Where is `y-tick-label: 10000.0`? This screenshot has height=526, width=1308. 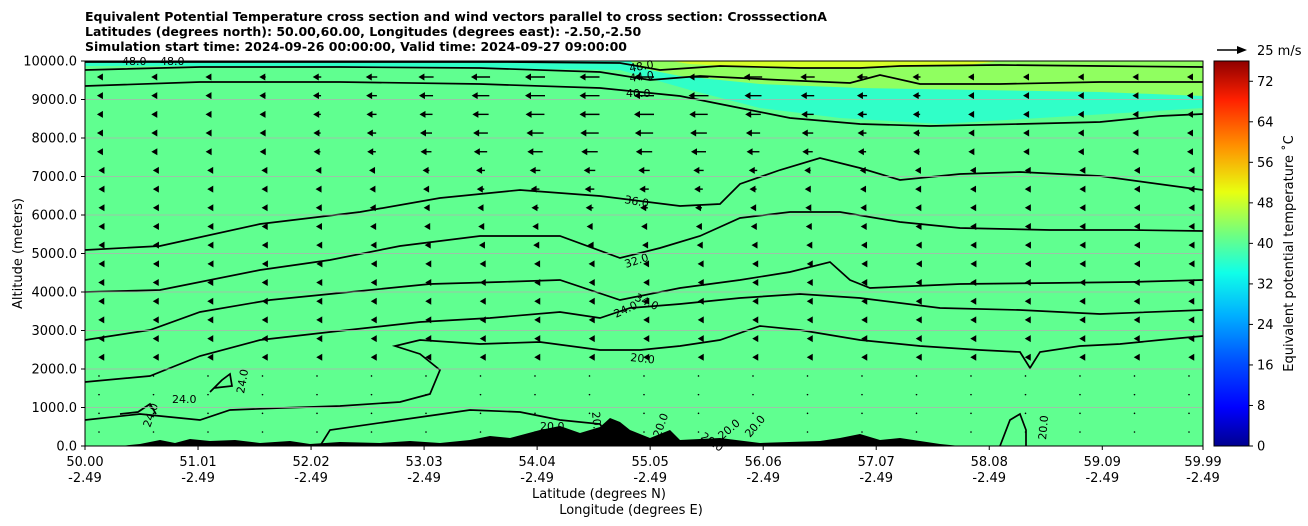 y-tick-label: 10000.0 is located at coordinates (50, 62).